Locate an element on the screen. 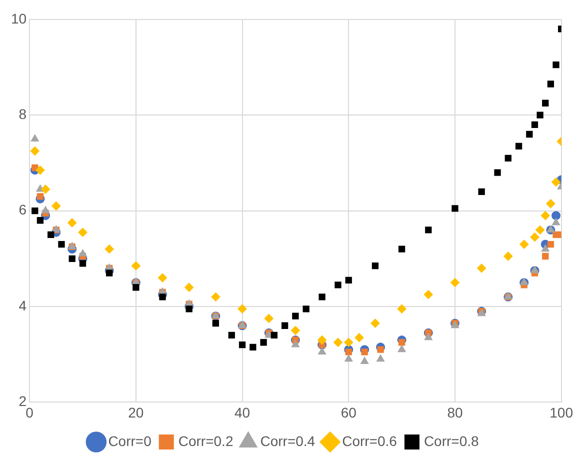 The width and height of the screenshot is (584, 467). legend-label: Corr=0 is located at coordinates (130, 440).